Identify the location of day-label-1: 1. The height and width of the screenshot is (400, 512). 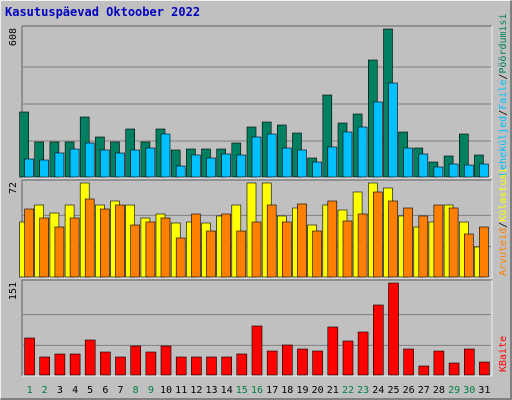
(30, 390).